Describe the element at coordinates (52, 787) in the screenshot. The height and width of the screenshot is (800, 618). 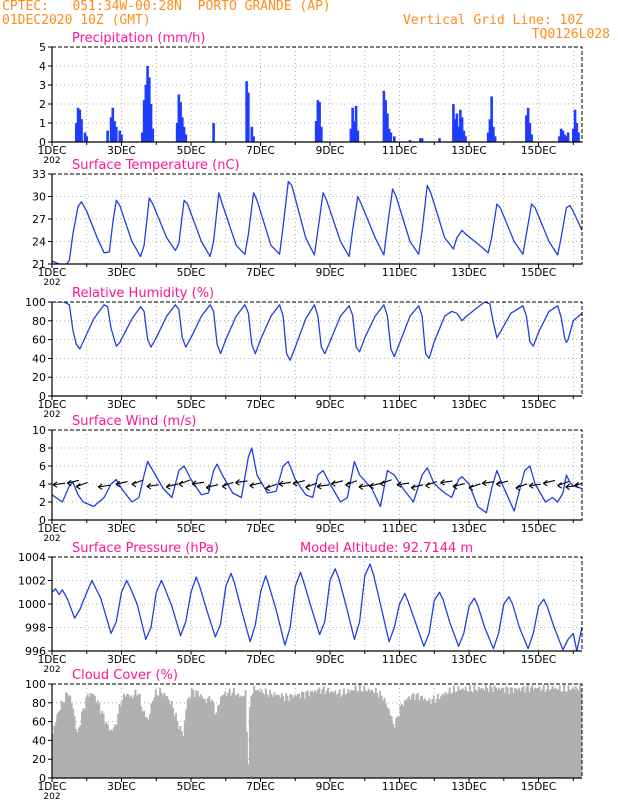
I see `cloud-xtick-label: 1DEC` at that location.